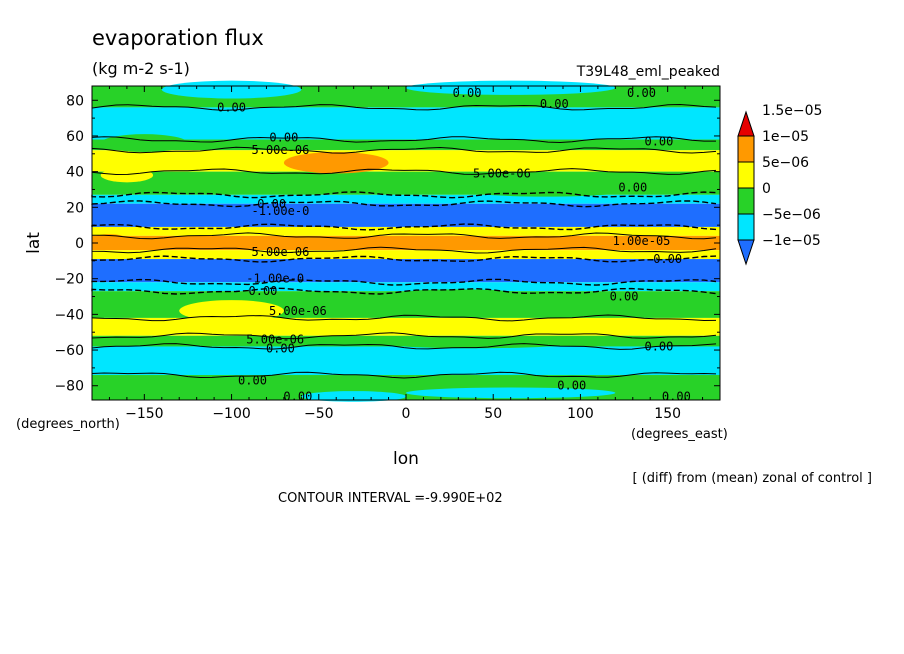 The width and height of the screenshot is (904, 654). I want to click on contour-label-7: 5.00e-06, so click(502, 173).